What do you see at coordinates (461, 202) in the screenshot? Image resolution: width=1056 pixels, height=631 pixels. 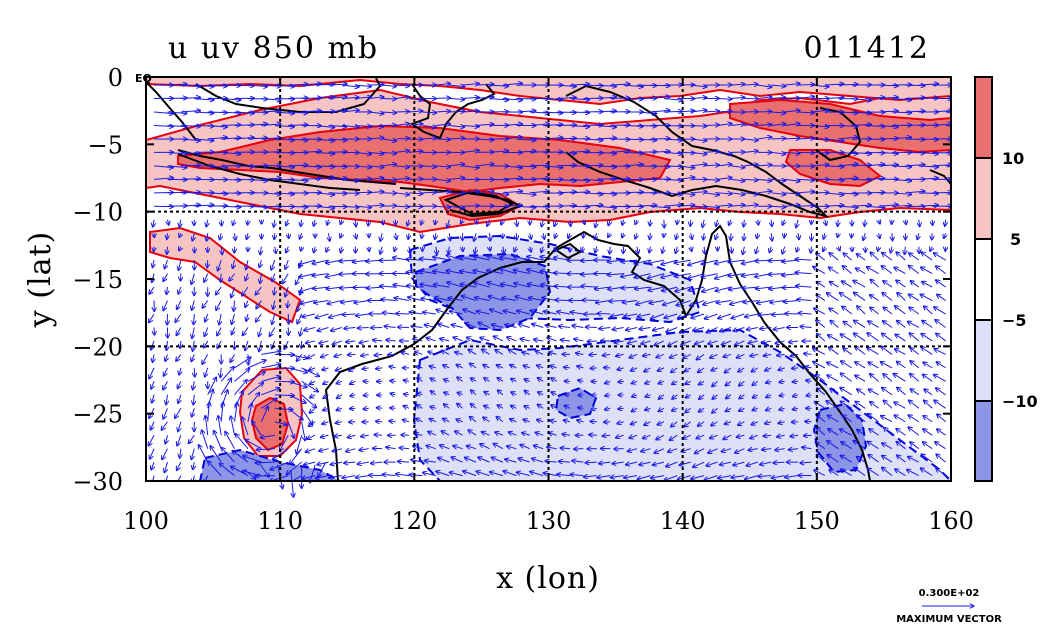 I see `lesser-sunda-coast` at bounding box center [461, 202].